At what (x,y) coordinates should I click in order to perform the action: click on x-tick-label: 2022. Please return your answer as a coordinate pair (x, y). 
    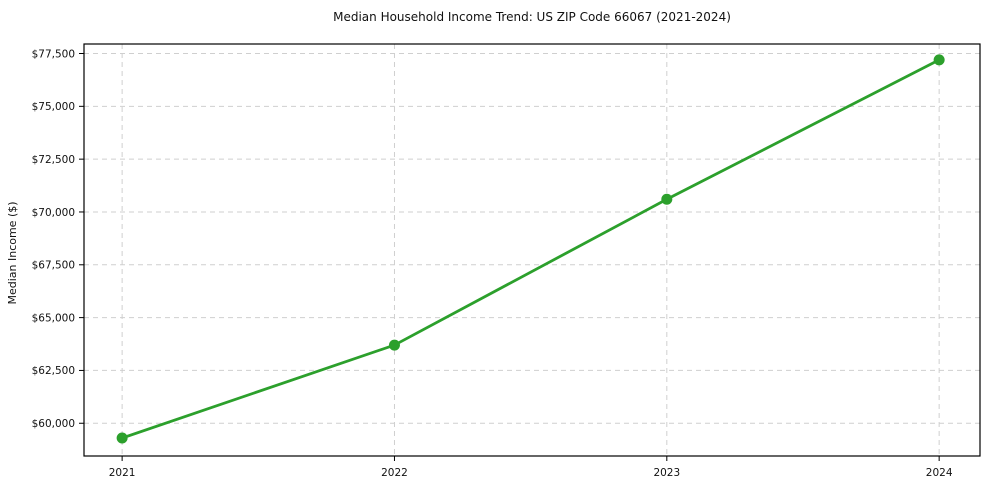
    Looking at the image, I should click on (394, 473).